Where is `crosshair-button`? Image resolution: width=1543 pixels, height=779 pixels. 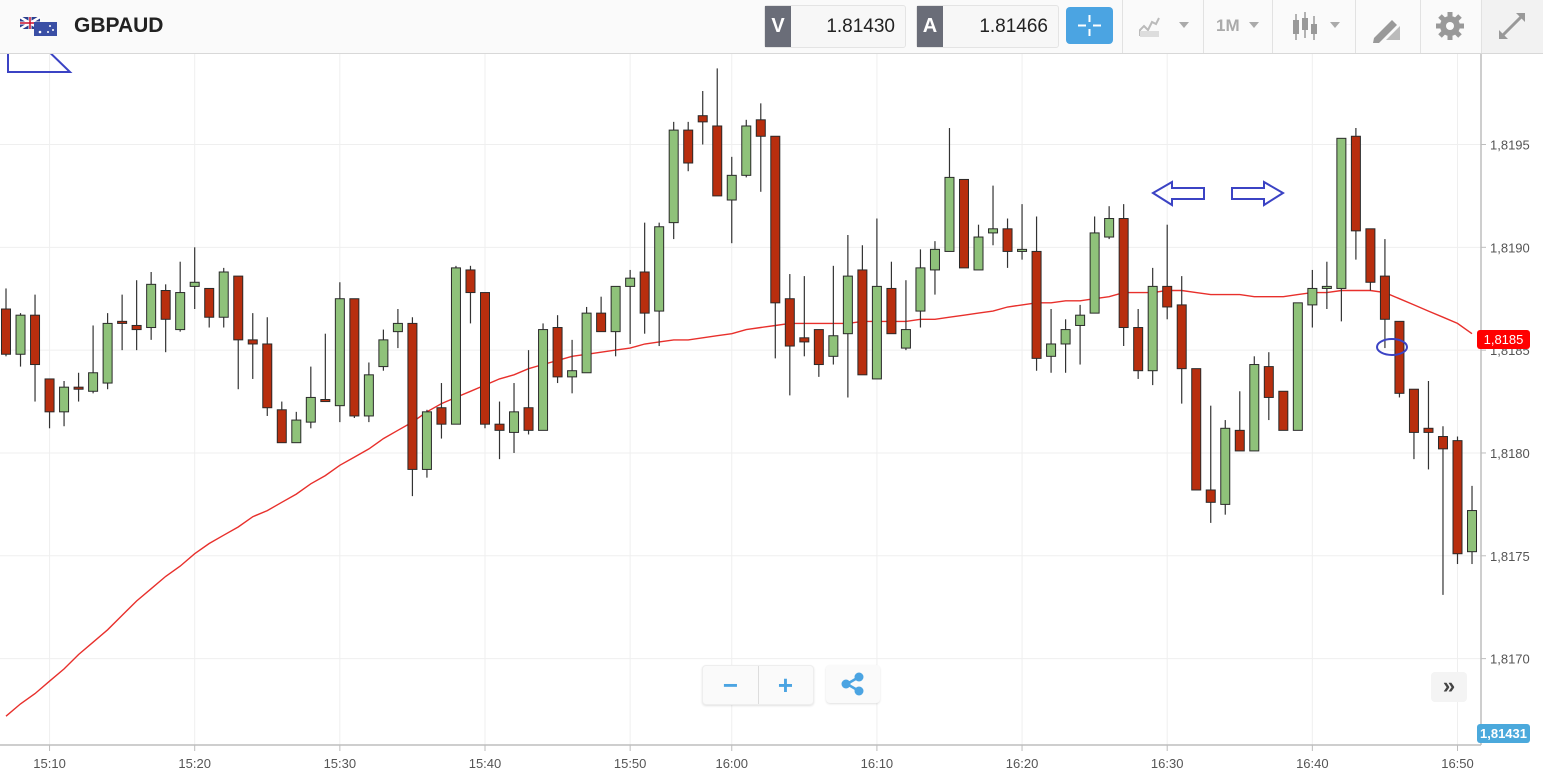
crosshair-button is located at coordinates (1089, 25).